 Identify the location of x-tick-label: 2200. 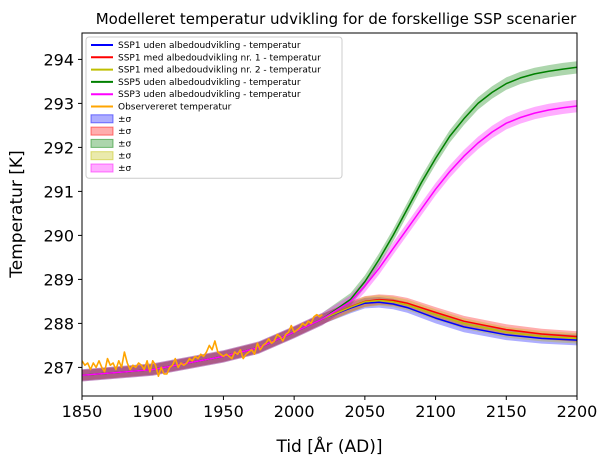
(577, 411).